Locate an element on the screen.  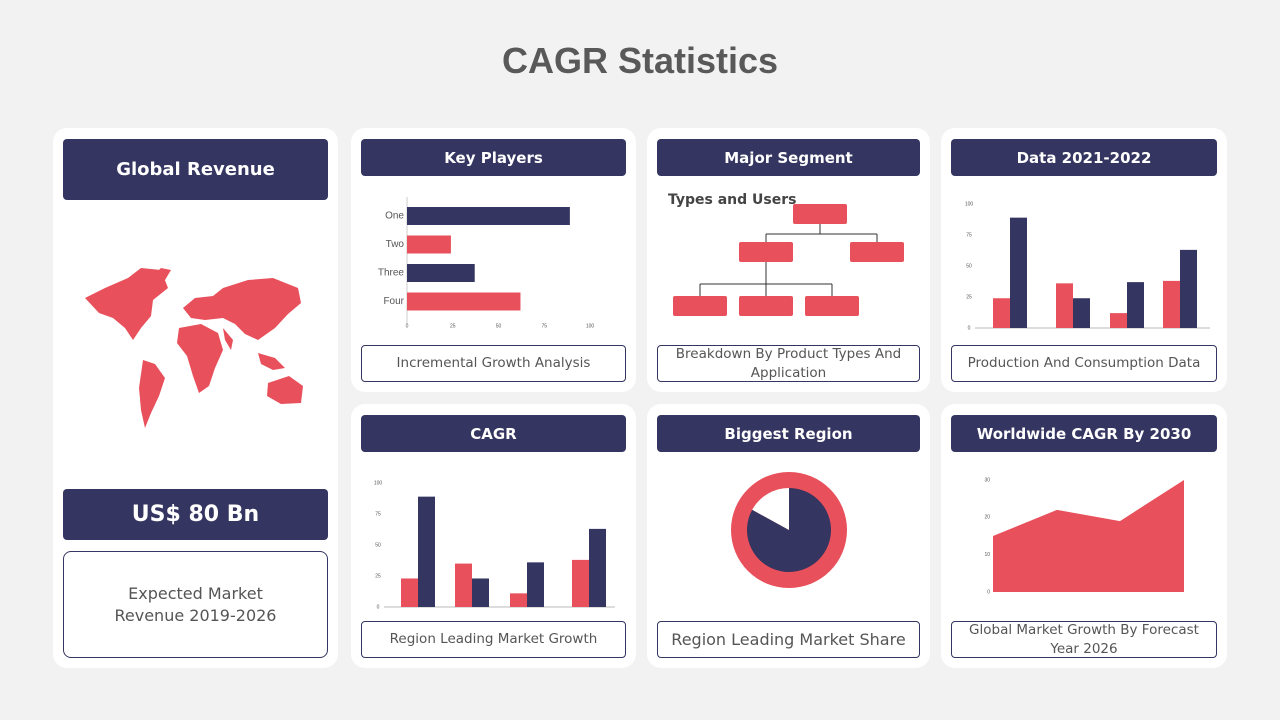
org-chart-label: Types and Users is located at coordinates (732, 200).